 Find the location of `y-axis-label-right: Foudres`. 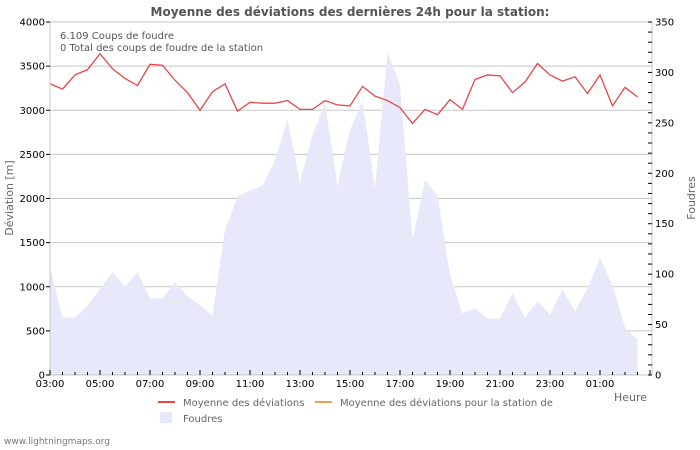

y-axis-label-right: Foudres is located at coordinates (691, 198).